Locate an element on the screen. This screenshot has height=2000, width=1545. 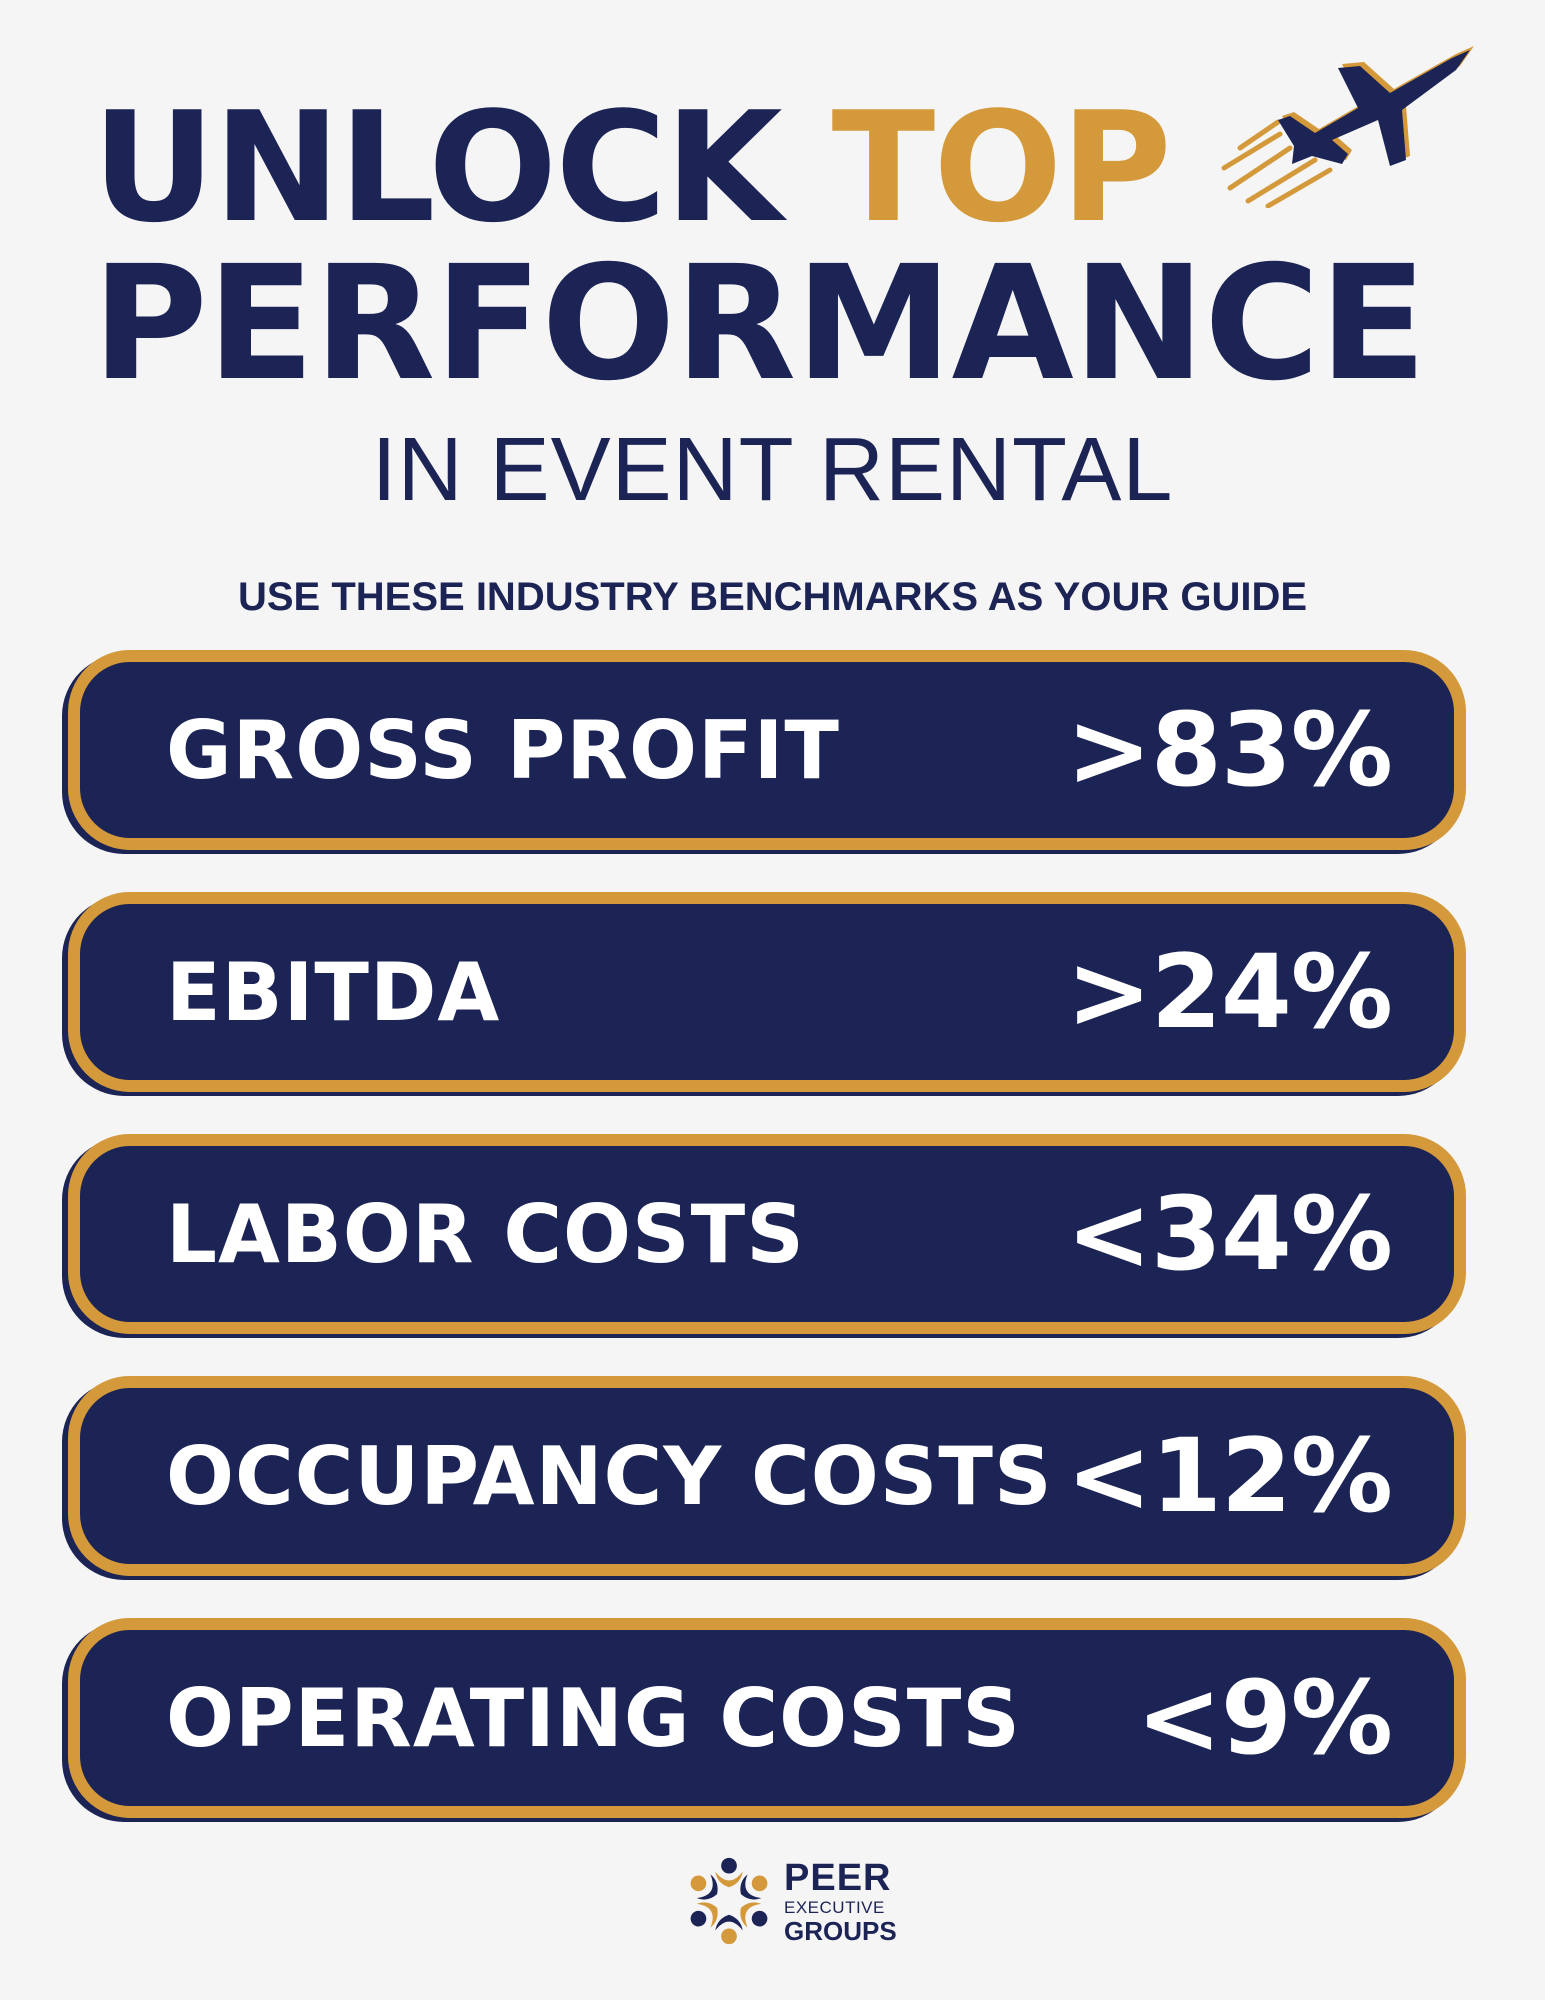
logo-wordmark: PEER EXECUTIVE GROUPS is located at coordinates (840, 1901).